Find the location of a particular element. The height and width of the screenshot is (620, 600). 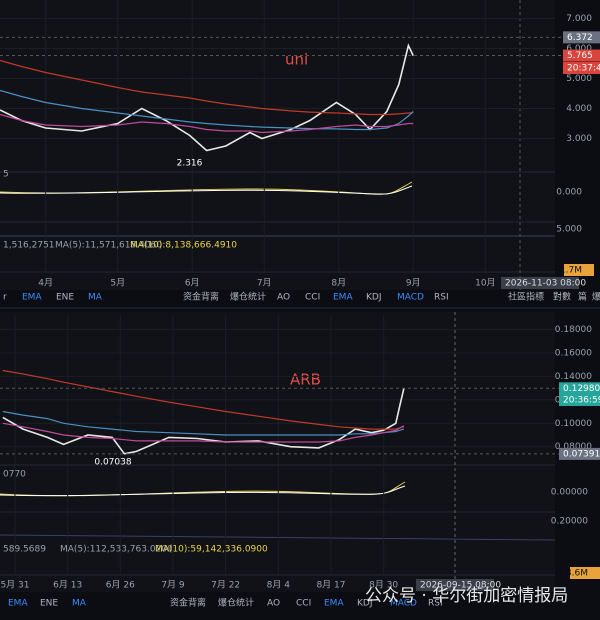

indicator-label: 0.20000 is located at coordinates (569, 522).